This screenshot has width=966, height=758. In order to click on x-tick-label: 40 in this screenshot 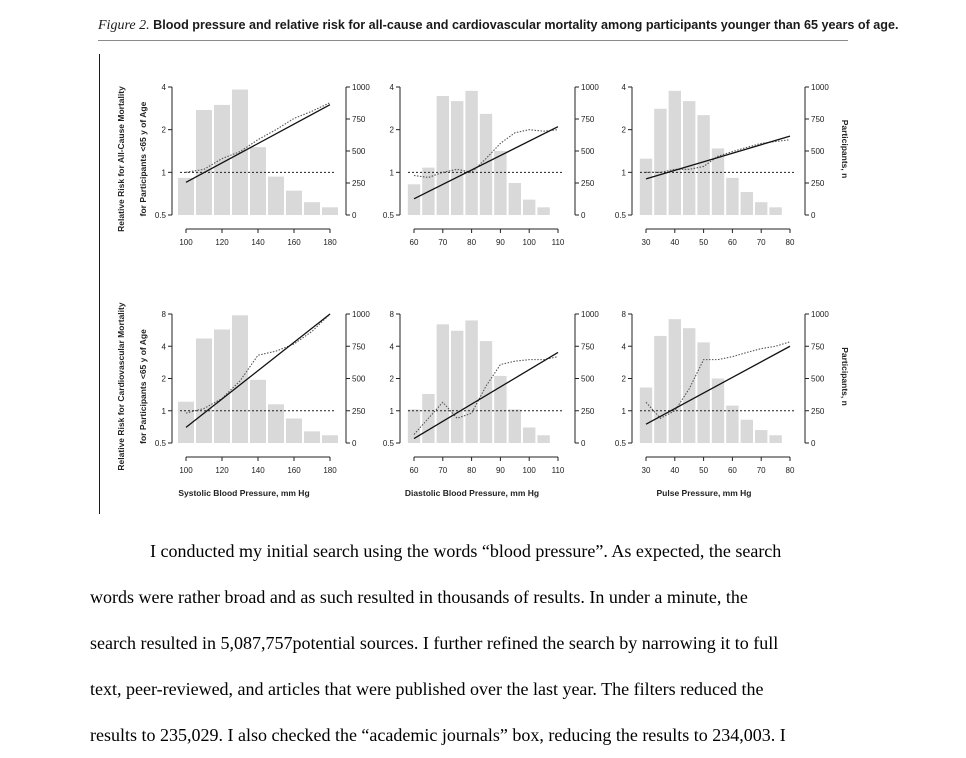, I will do `click(674, 242)`.